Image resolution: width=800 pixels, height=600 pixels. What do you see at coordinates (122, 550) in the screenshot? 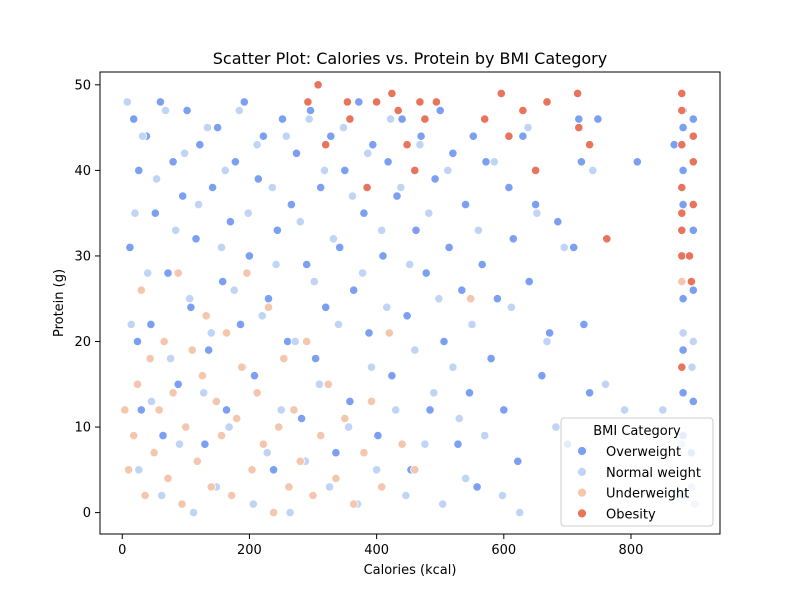
I see `x-tick-label: 0` at bounding box center [122, 550].